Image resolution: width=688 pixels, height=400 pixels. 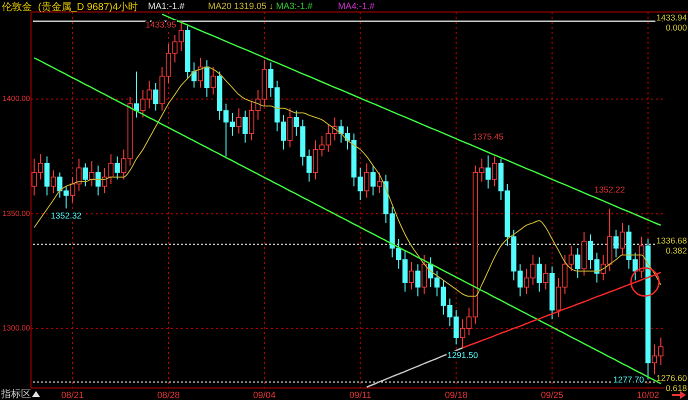 I want to click on text: MA20 1319.05 ↓, so click(x=241, y=6).